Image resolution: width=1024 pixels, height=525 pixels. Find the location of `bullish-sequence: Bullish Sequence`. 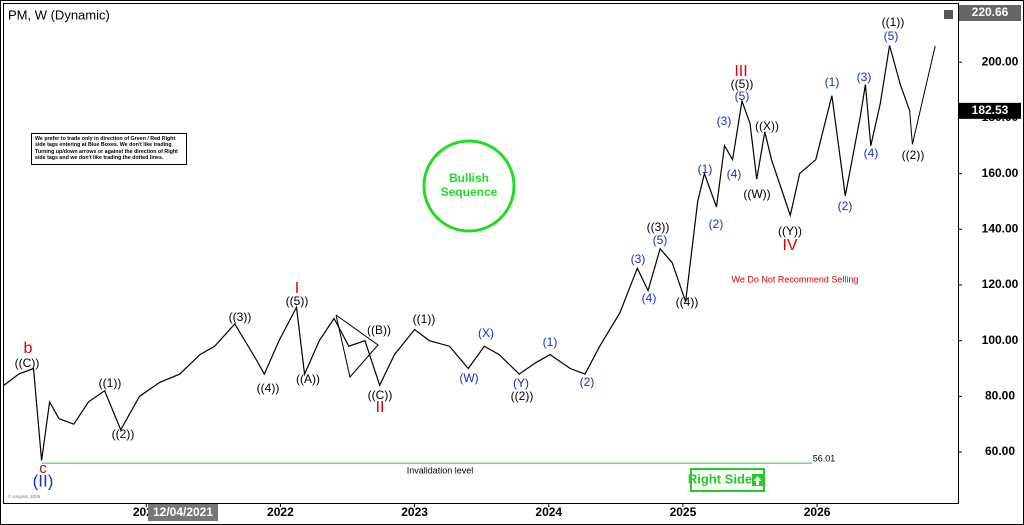

bullish-sequence: Bullish Sequence is located at coordinates (469, 185).